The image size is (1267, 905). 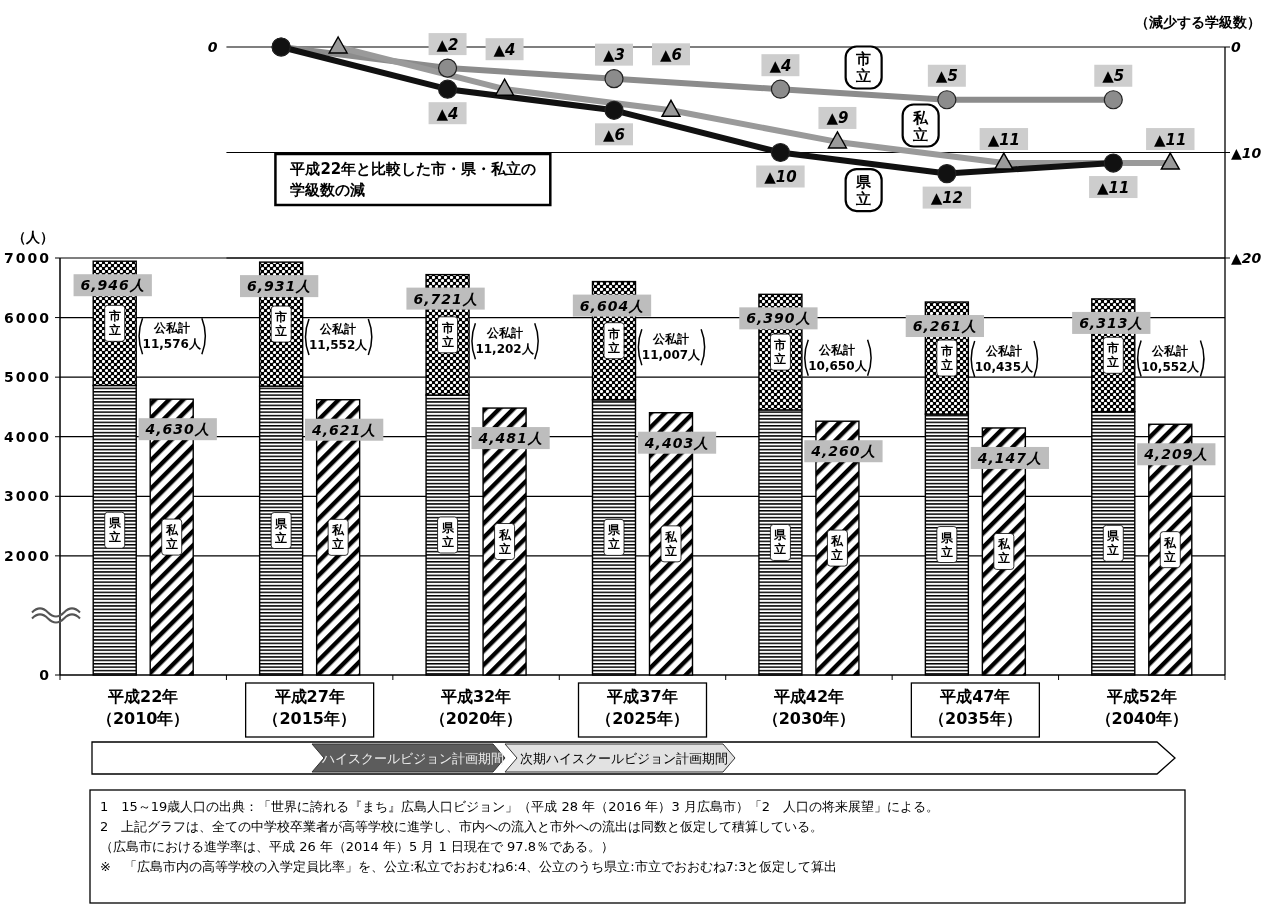 I want to click on data-label: 4,481人, so click(x=510, y=438).